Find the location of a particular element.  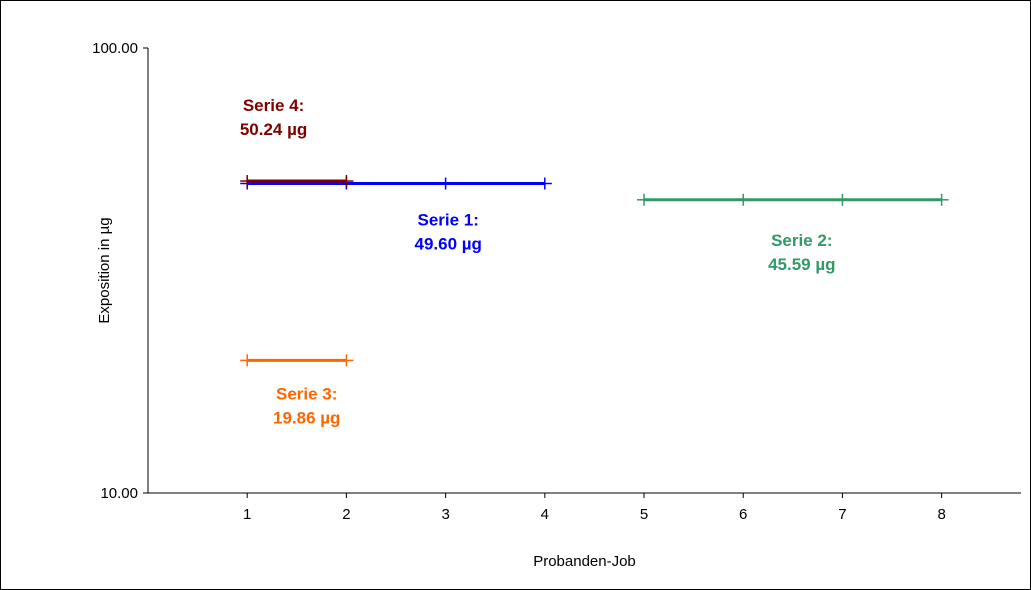

serie-4-value-label: 50.24 µg is located at coordinates (273, 129).